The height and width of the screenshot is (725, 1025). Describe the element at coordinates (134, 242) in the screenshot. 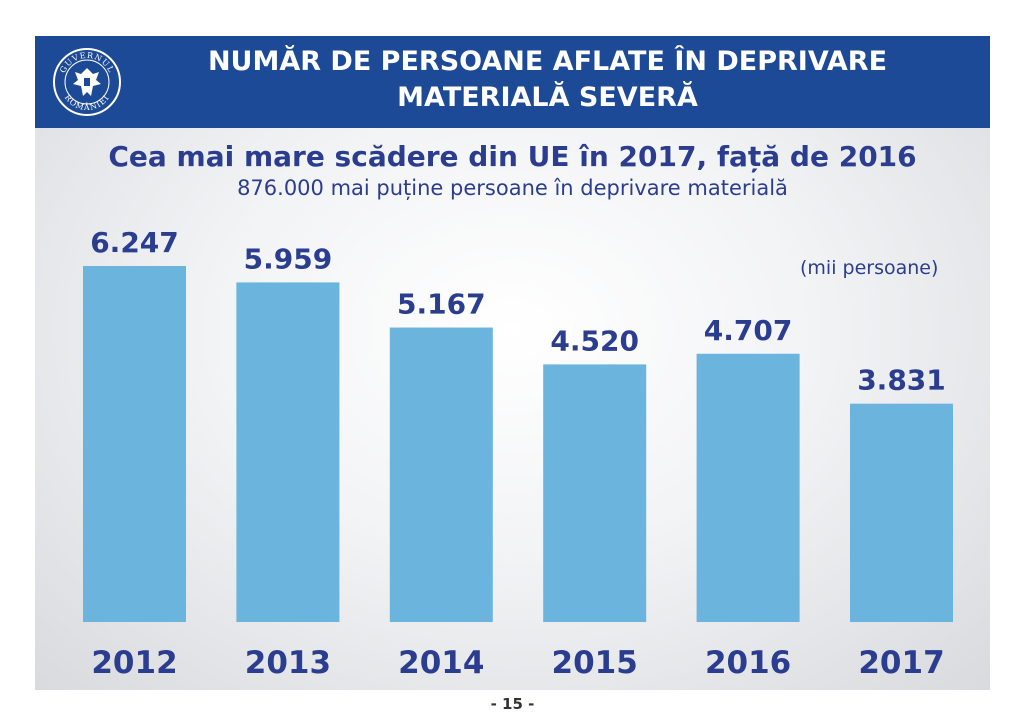

I see `data-label-2012: 6.247` at that location.